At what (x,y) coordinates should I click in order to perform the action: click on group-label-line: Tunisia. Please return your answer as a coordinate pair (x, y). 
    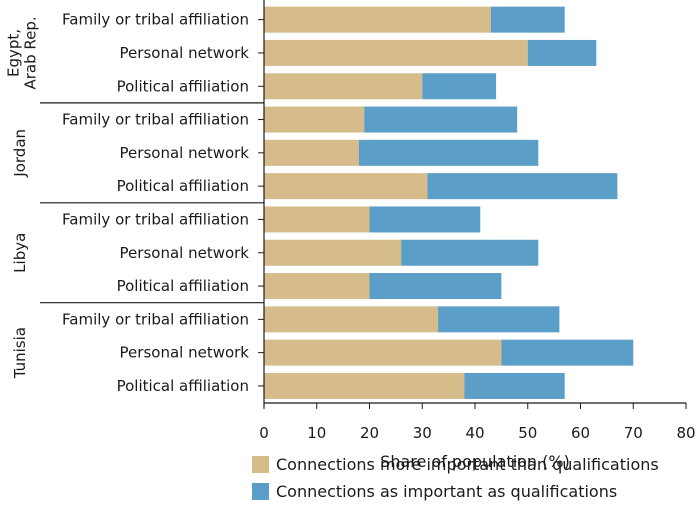
    Looking at the image, I should click on (20, 353).